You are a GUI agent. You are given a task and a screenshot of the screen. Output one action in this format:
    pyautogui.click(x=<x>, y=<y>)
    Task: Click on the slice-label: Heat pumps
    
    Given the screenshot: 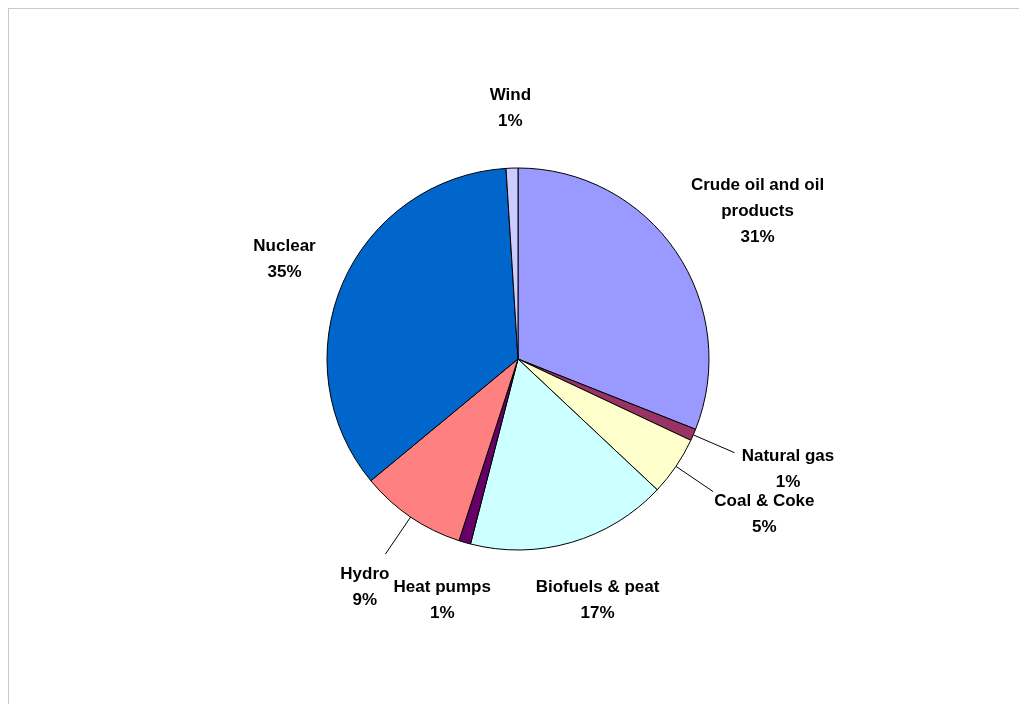 What is the action you would take?
    pyautogui.click(x=442, y=587)
    